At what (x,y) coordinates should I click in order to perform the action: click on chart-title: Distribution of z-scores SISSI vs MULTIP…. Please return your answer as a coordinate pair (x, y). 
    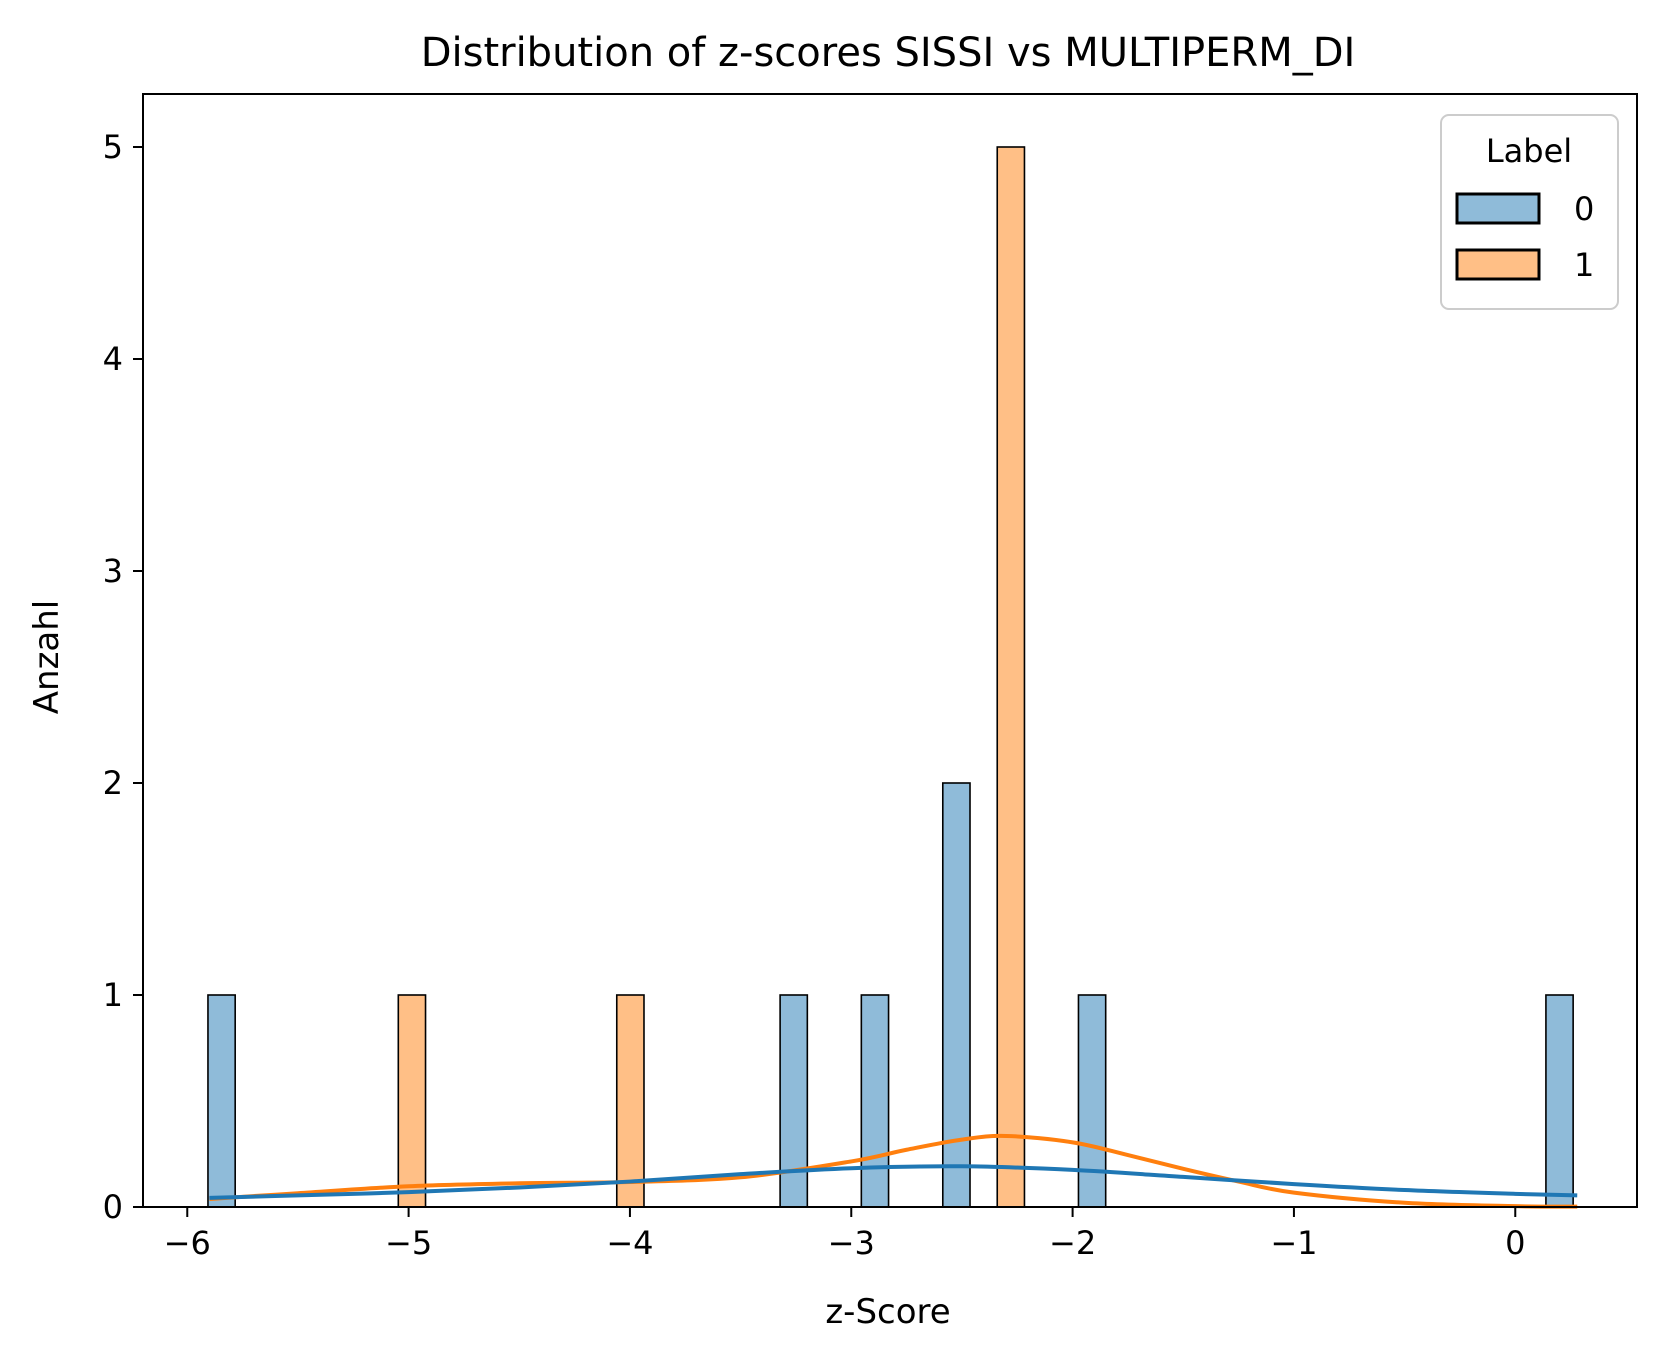
    Looking at the image, I should click on (888, 53).